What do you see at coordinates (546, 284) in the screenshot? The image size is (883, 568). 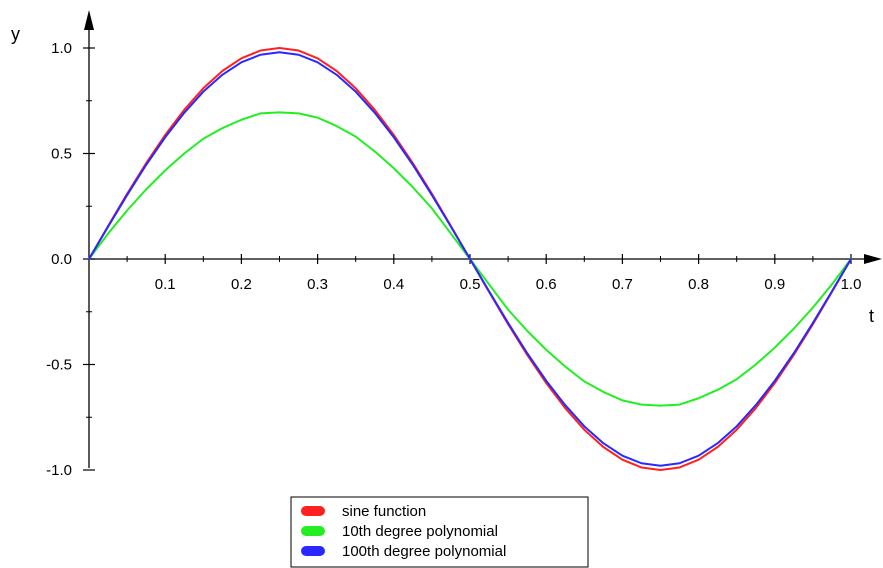 I see `x-tick-label: 0.6` at bounding box center [546, 284].